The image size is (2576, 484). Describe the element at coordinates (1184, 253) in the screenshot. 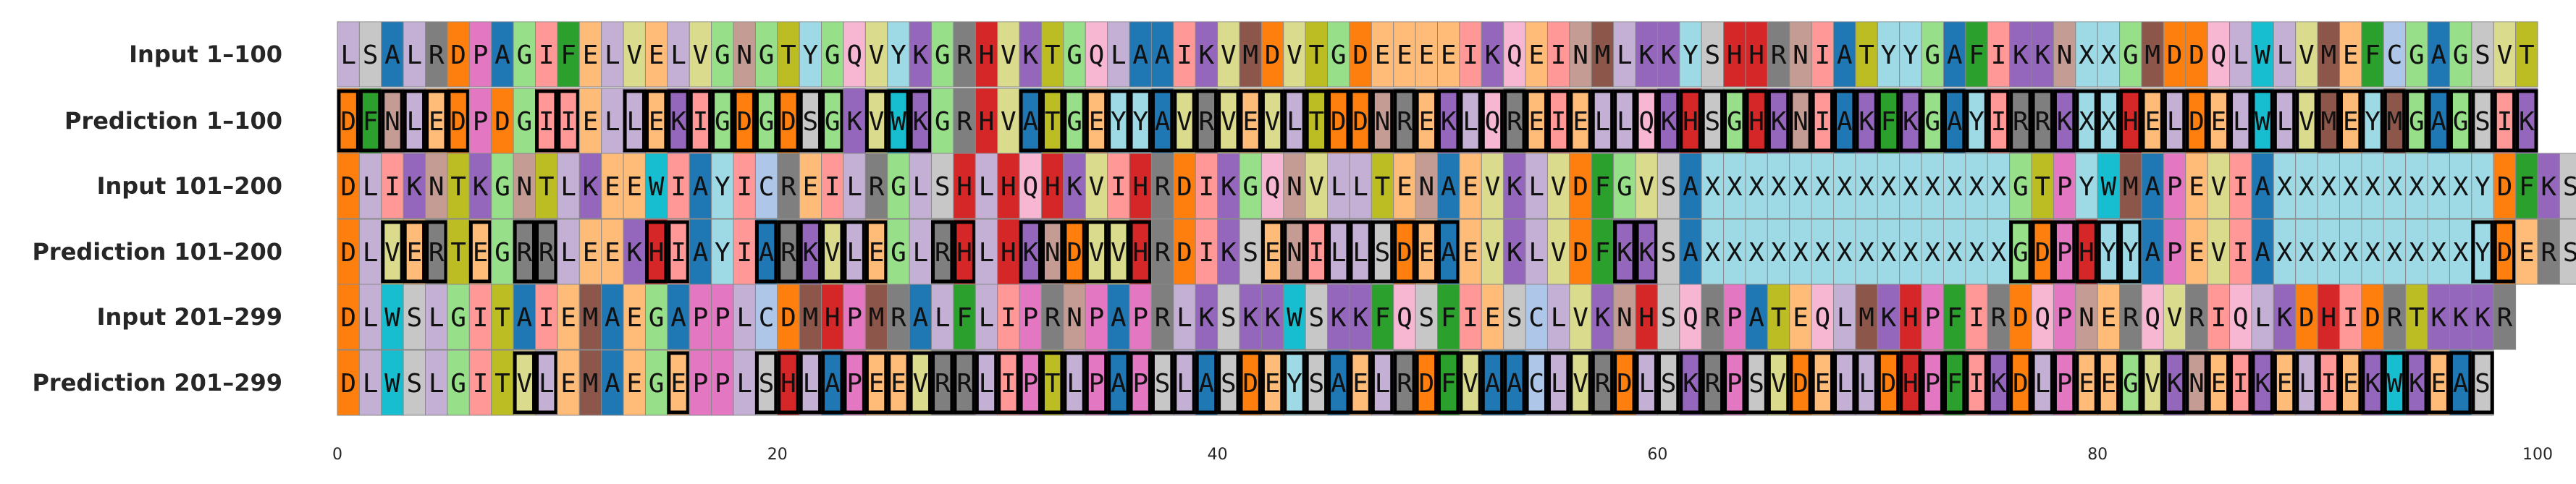

I see `residue-letter: D` at that location.